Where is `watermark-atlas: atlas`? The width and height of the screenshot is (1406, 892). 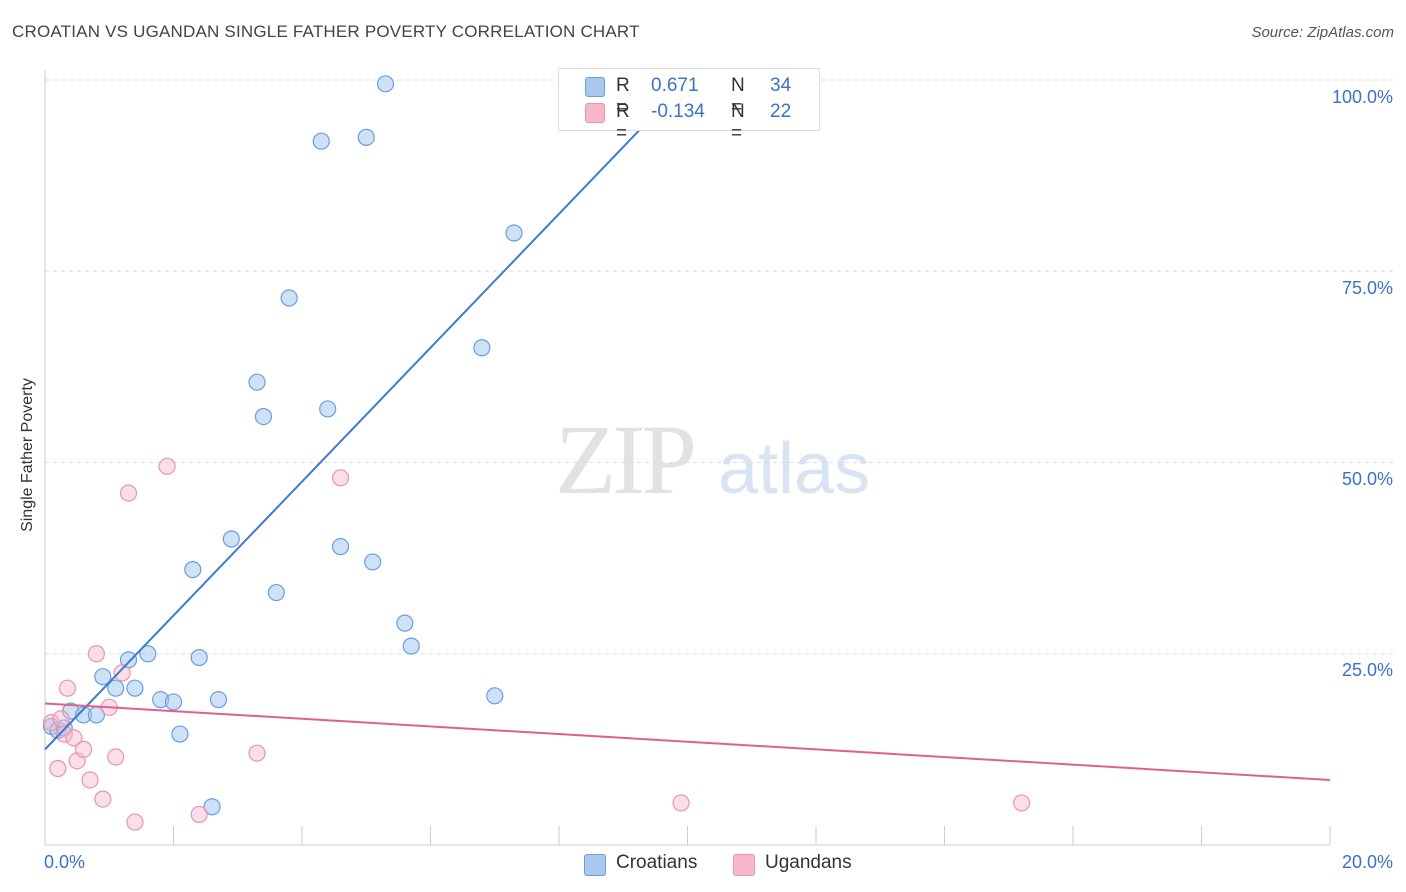
watermark-atlas: atlas is located at coordinates (794, 469).